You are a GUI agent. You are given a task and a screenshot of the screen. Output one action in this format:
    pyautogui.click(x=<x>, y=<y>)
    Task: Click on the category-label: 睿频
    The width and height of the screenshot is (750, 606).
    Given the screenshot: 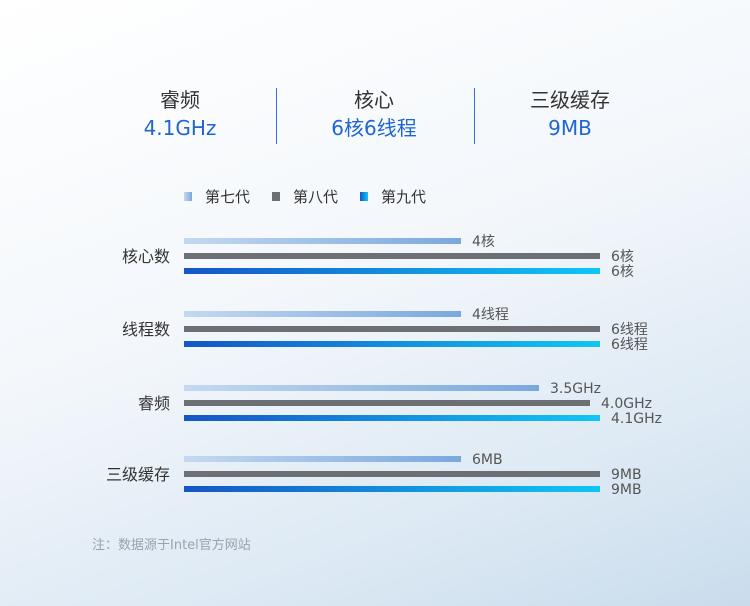 What is the action you would take?
    pyautogui.click(x=154, y=403)
    